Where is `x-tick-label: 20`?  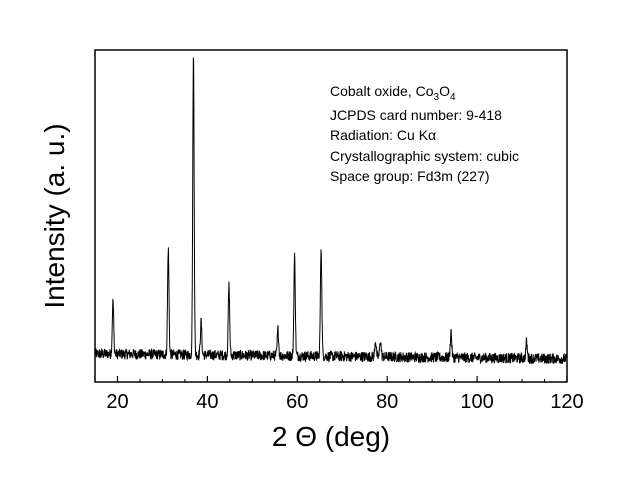
x-tick-label: 20 is located at coordinates (117, 402).